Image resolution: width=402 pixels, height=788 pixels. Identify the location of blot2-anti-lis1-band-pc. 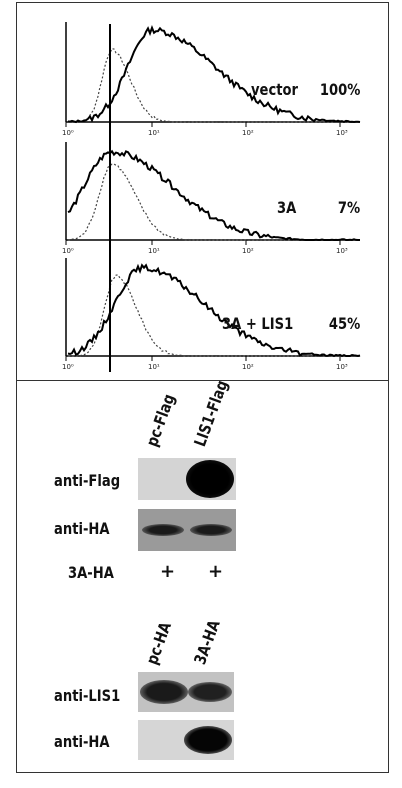
(164, 692).